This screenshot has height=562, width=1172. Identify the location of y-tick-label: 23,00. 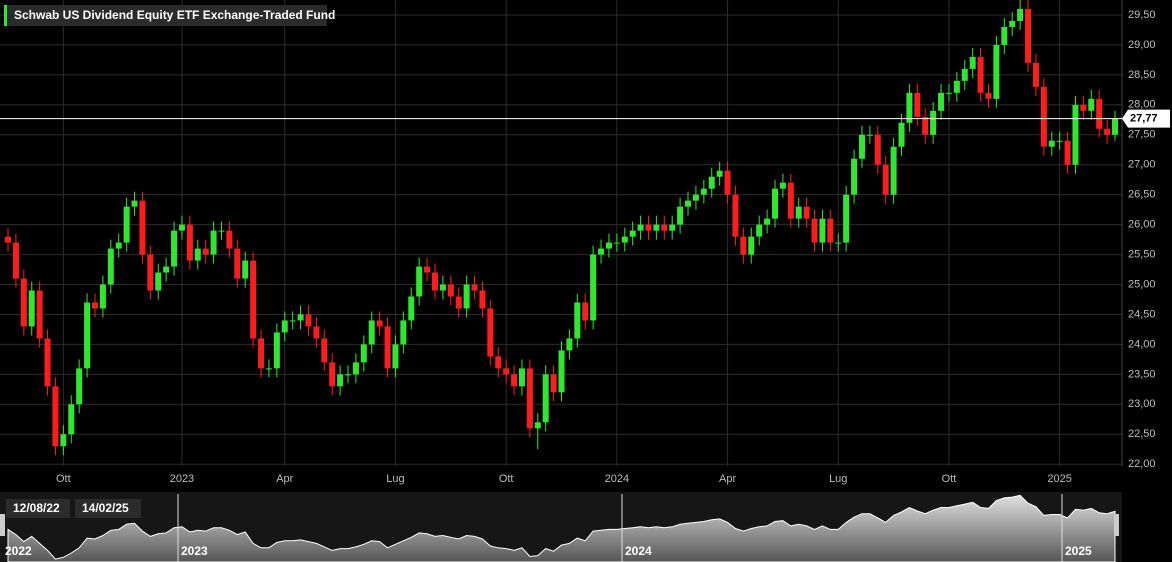
(1142, 404).